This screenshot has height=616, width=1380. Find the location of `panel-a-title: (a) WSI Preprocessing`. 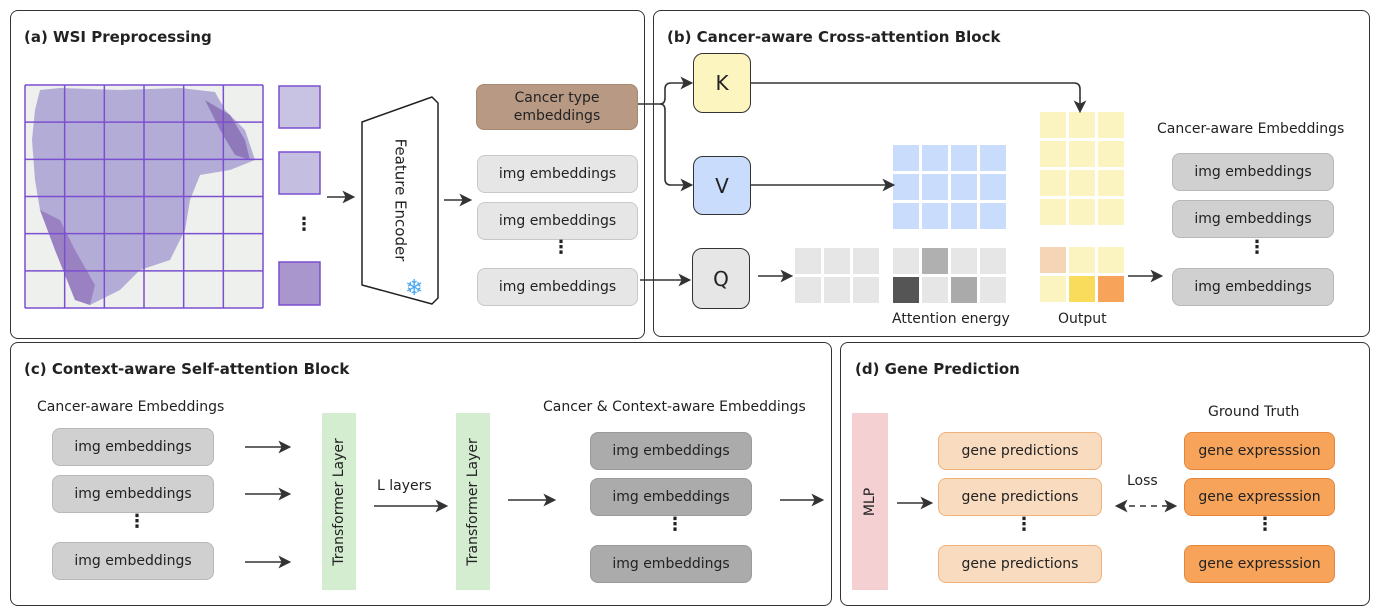

panel-a-title: (a) WSI Preprocessing is located at coordinates (118, 37).